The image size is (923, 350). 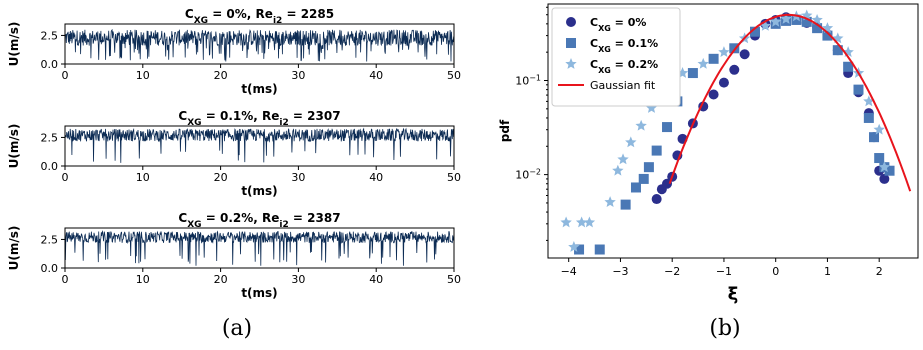 What do you see at coordinates (259, 16) in the screenshot?
I see `subplot-title: CXG = 0%, Rei2 = 2285` at bounding box center [259, 16].